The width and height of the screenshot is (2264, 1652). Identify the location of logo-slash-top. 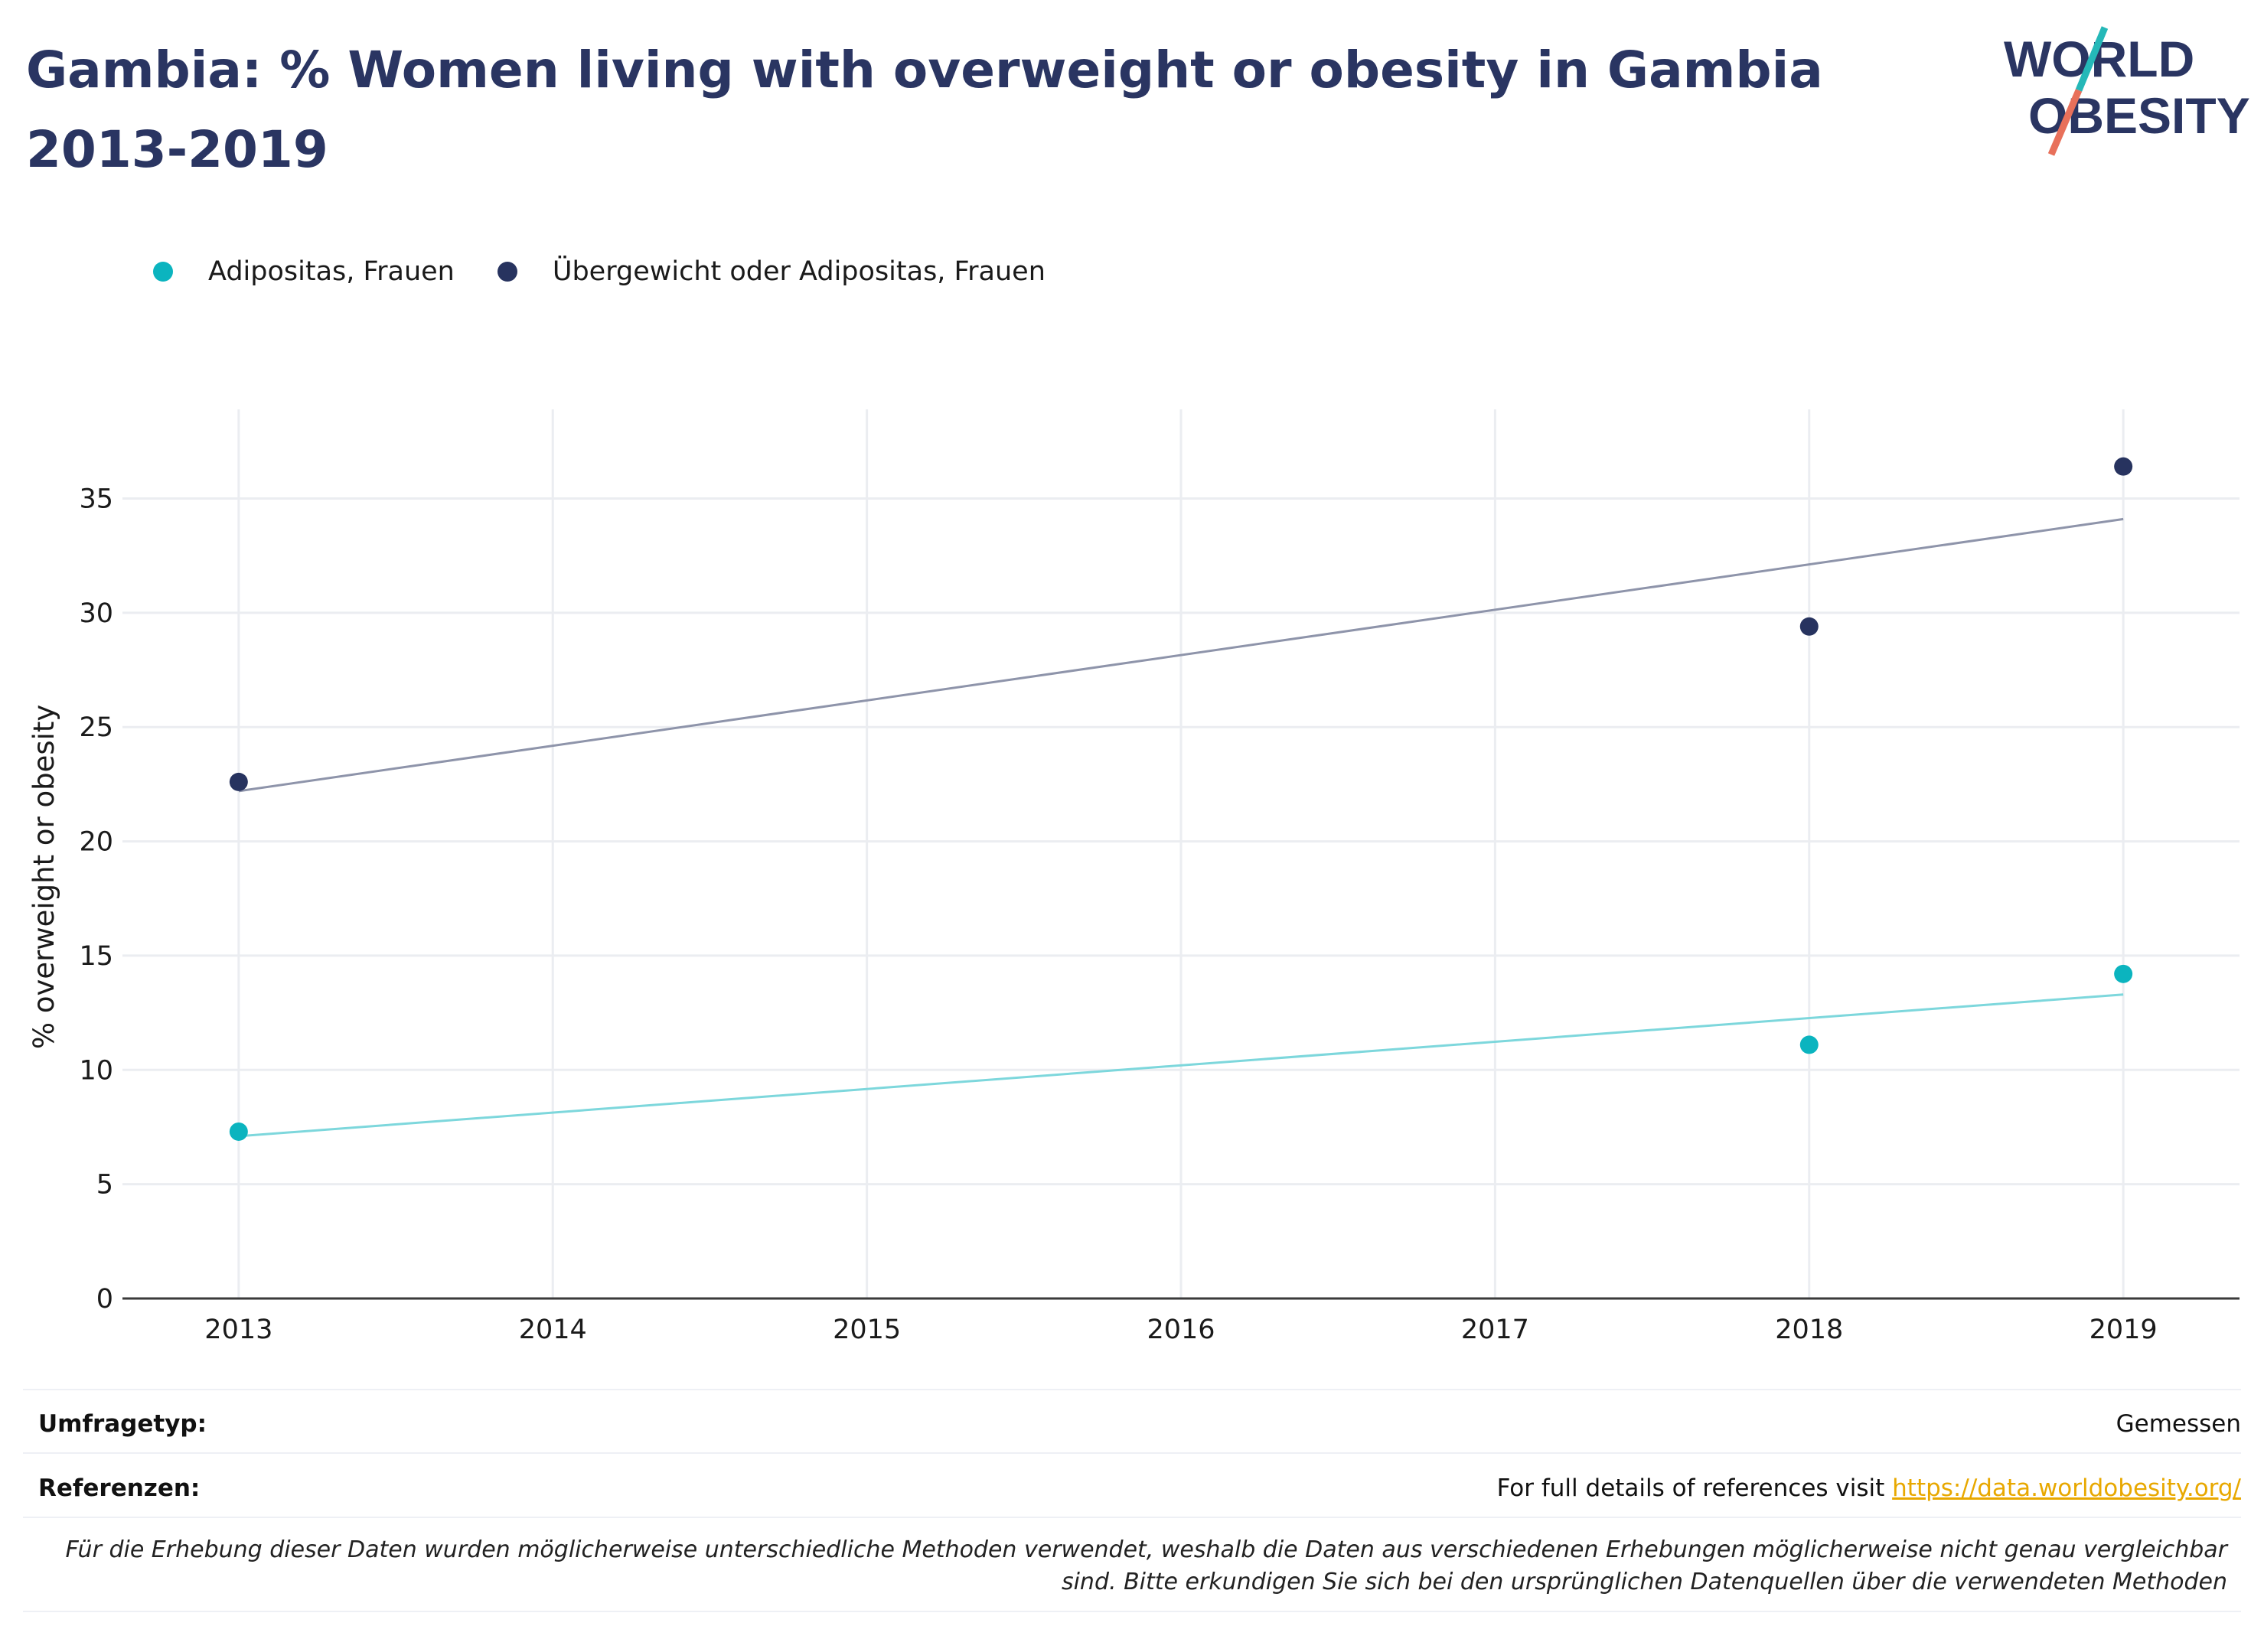
(2092, 59).